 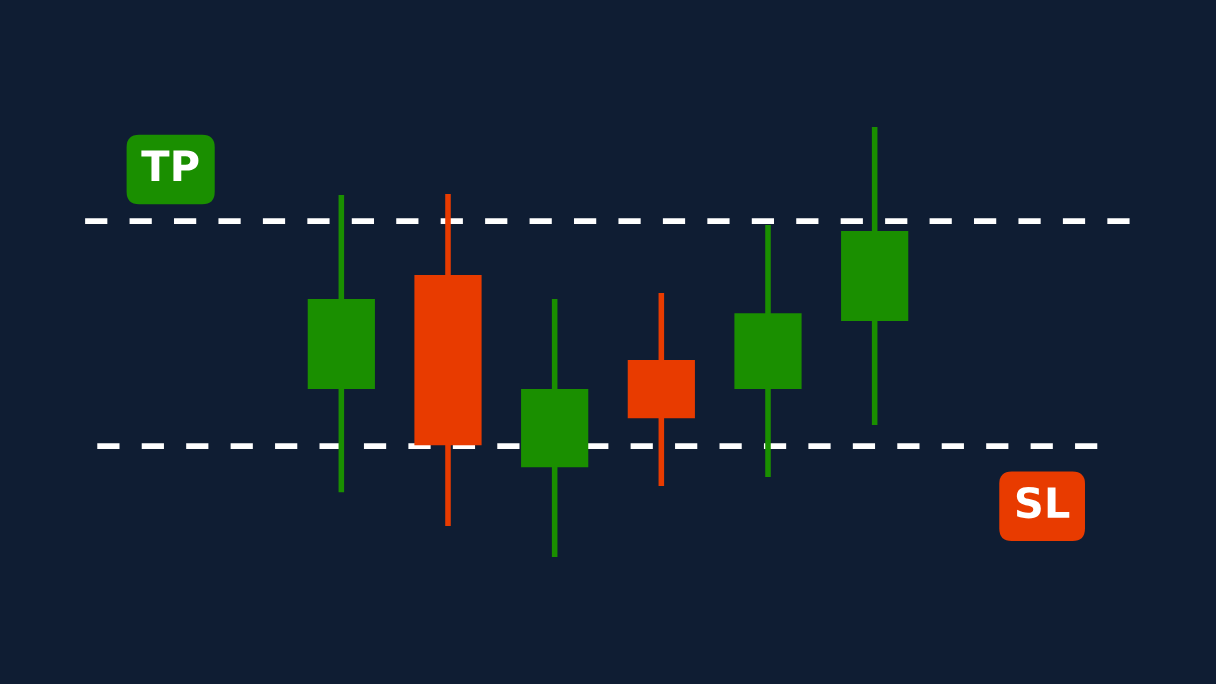 What do you see at coordinates (1043, 502) in the screenshot?
I see `ref-line-label: SL` at bounding box center [1043, 502].